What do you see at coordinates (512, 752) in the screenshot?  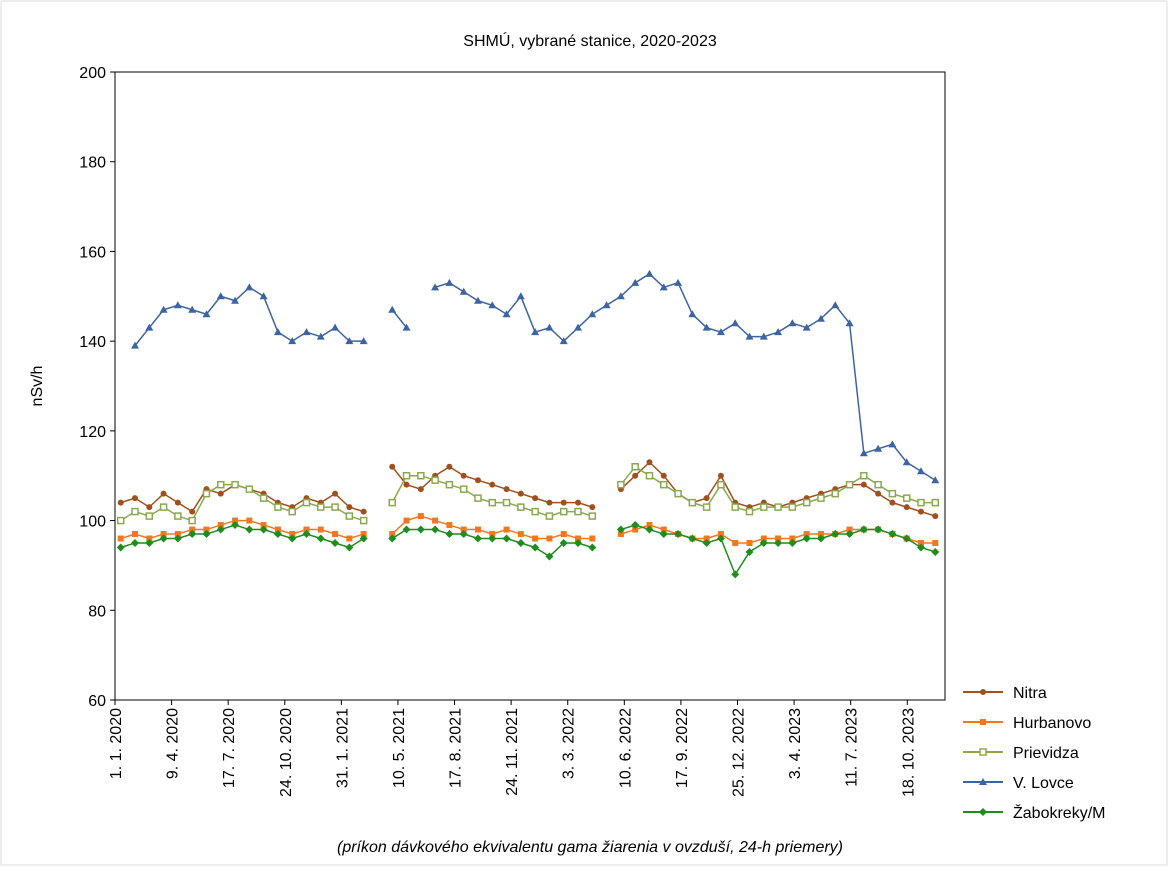 I see `x-tick-label: 24. 11. 2021` at bounding box center [512, 752].